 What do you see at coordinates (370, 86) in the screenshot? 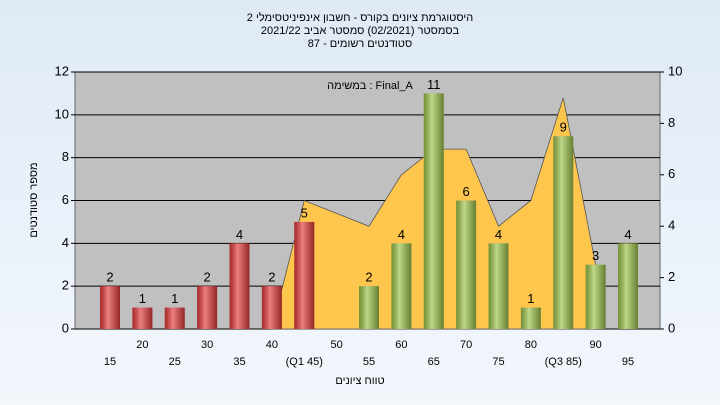
I see `annotation: במשימה : Final_A` at bounding box center [370, 86].